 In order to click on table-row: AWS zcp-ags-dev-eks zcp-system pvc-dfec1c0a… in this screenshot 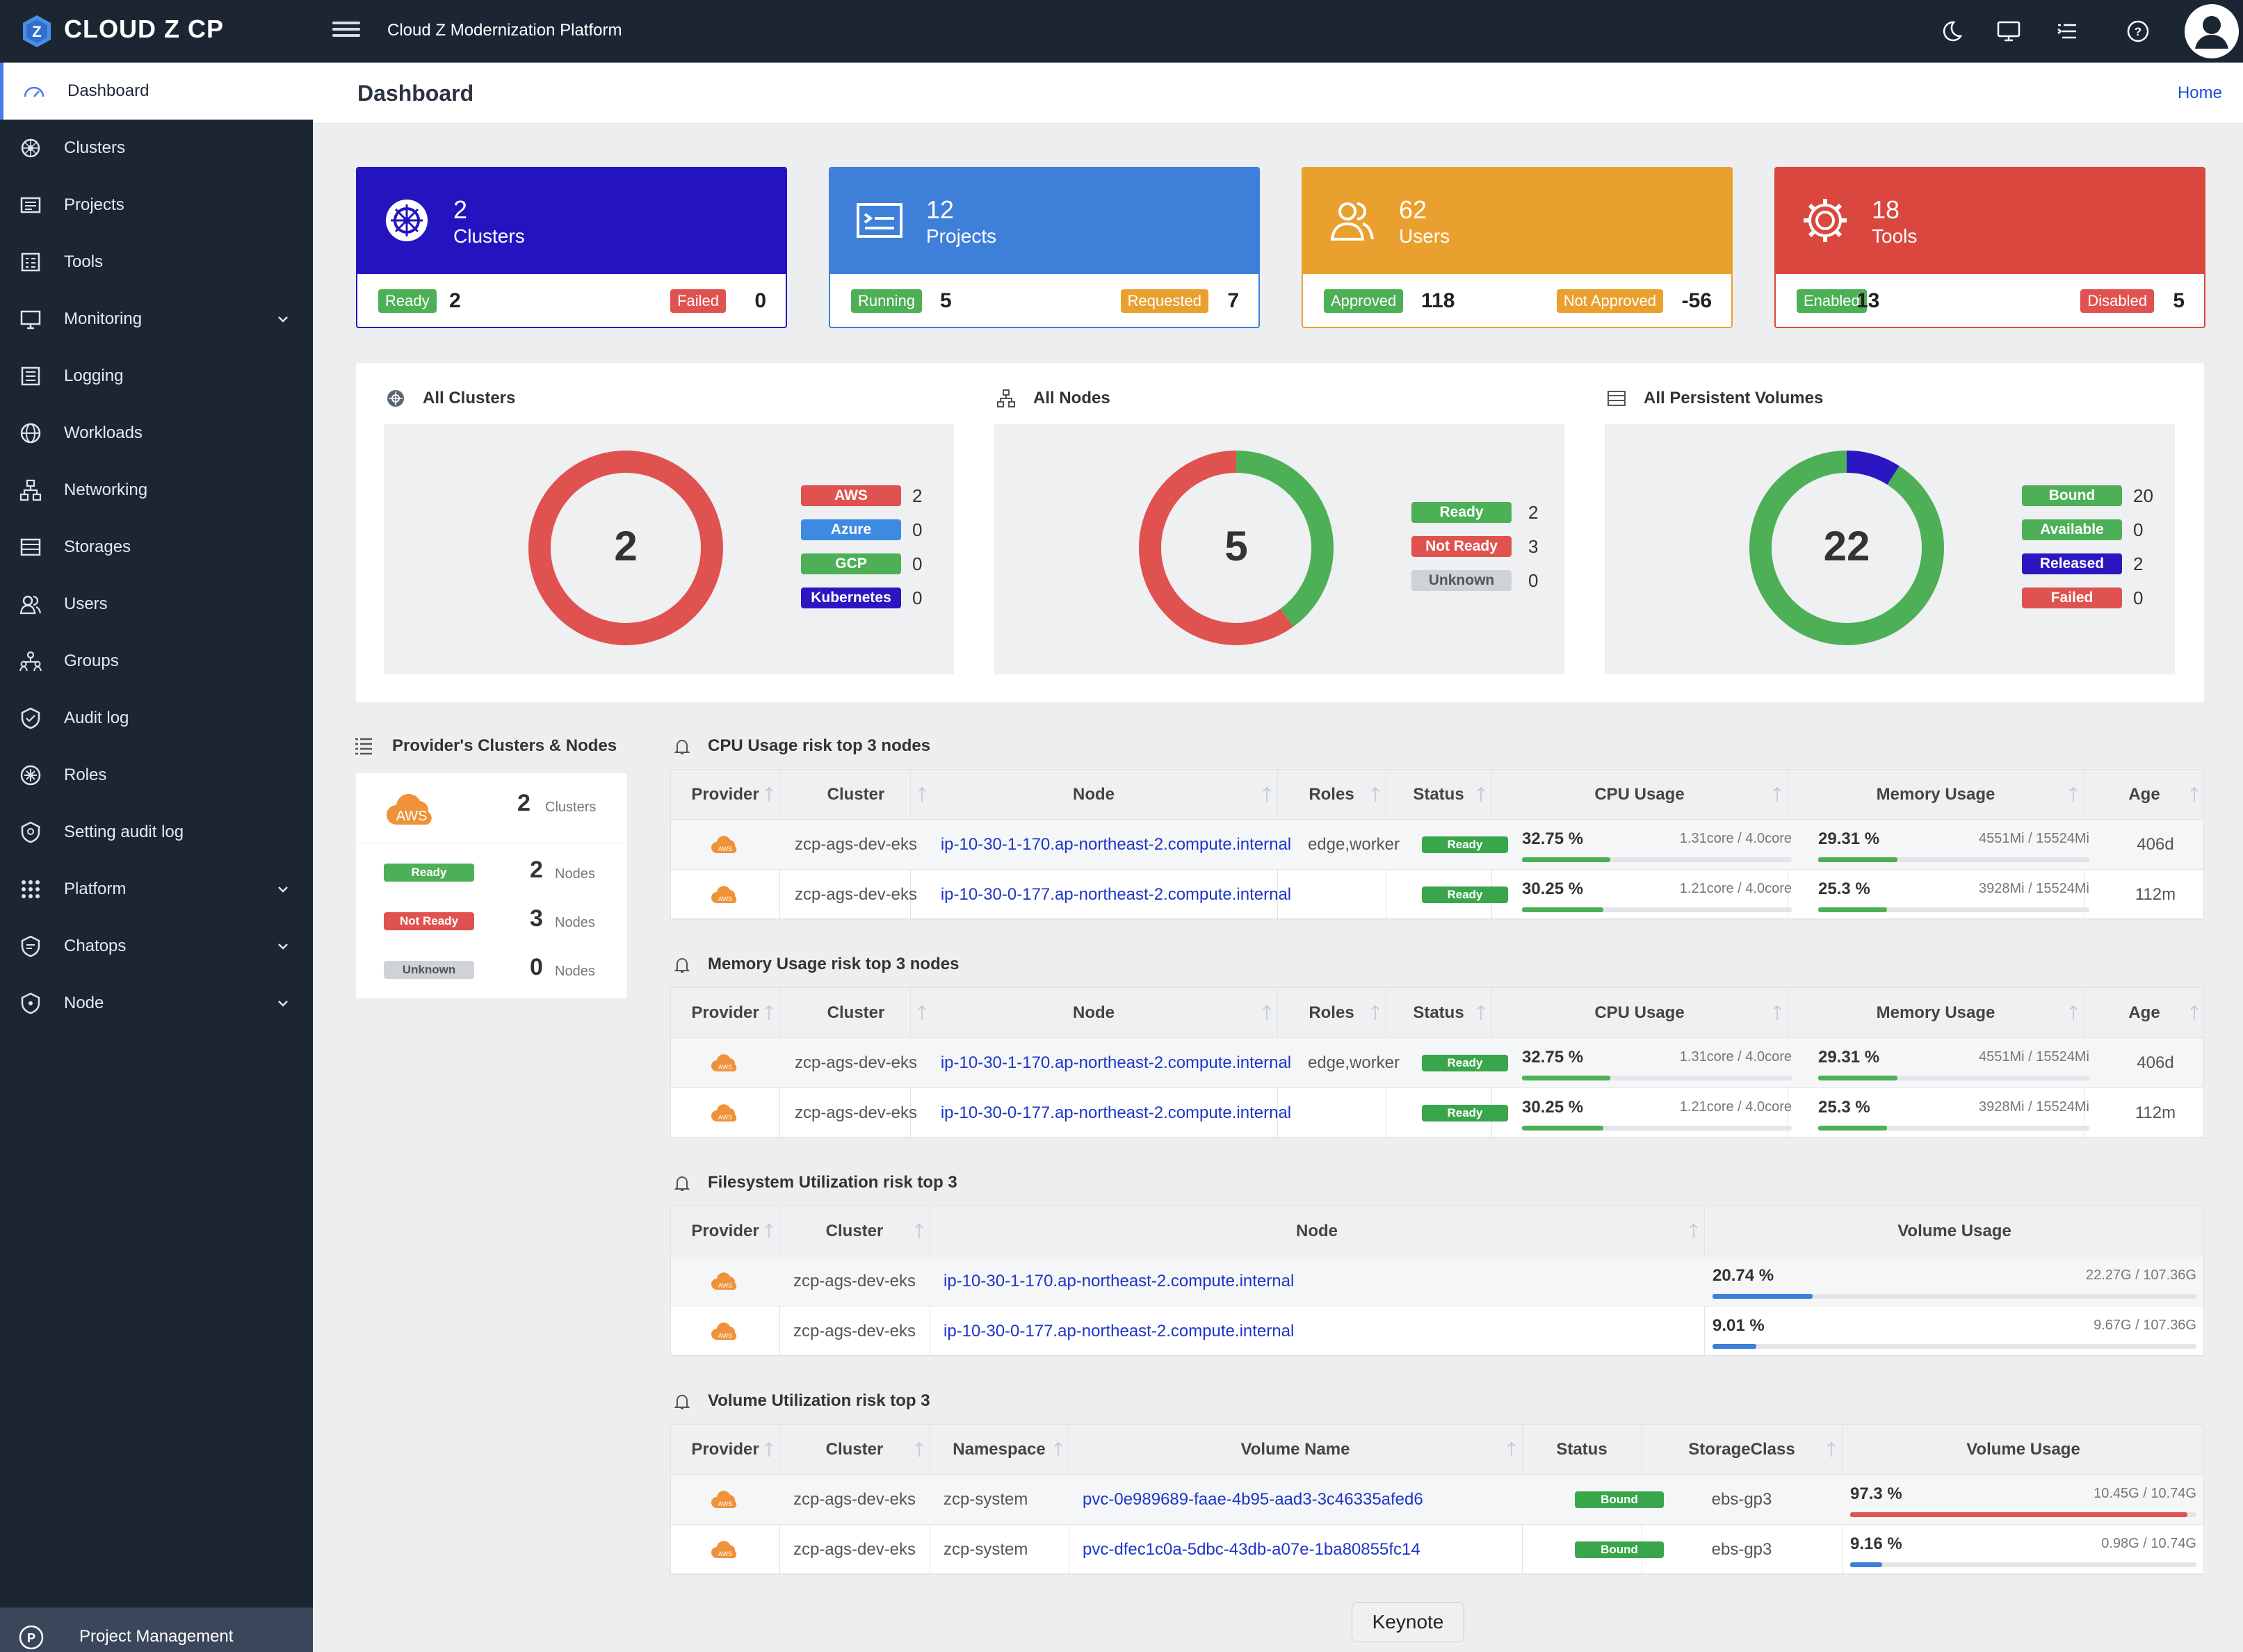, I will do `click(1437, 1550)`.